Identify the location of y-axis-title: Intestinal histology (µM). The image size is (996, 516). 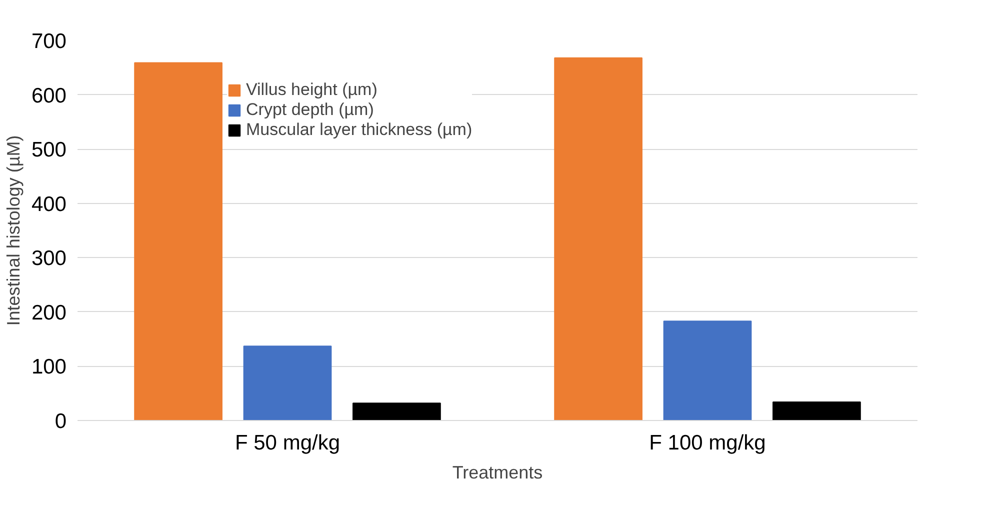
(13, 230).